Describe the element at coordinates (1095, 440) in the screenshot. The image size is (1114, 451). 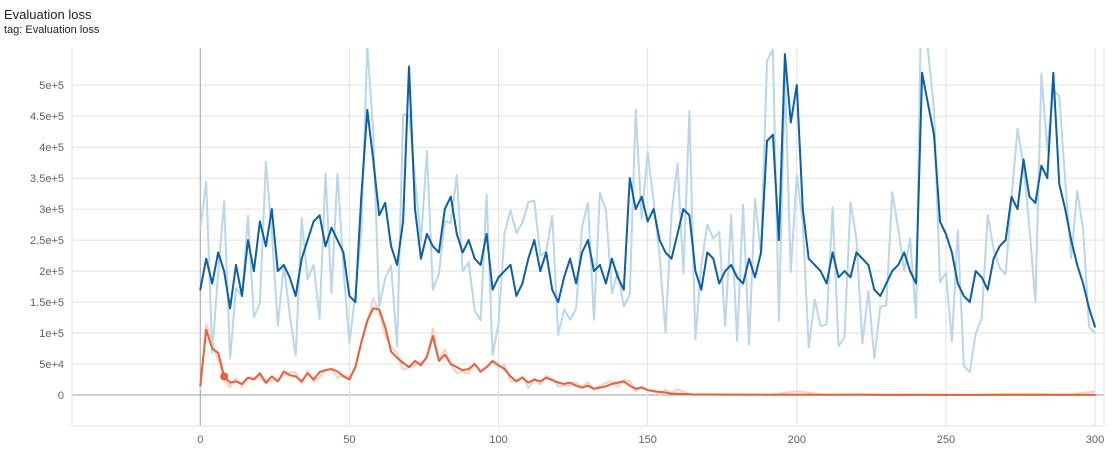
I see `x-tick-label: 300` at that location.